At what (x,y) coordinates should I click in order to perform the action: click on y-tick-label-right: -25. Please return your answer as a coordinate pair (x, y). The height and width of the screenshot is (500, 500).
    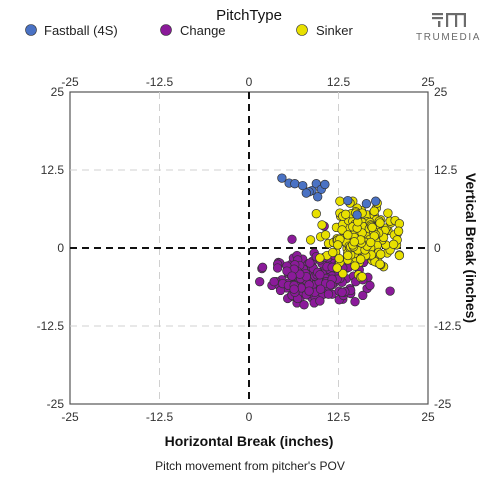
    Looking at the image, I should click on (443, 404).